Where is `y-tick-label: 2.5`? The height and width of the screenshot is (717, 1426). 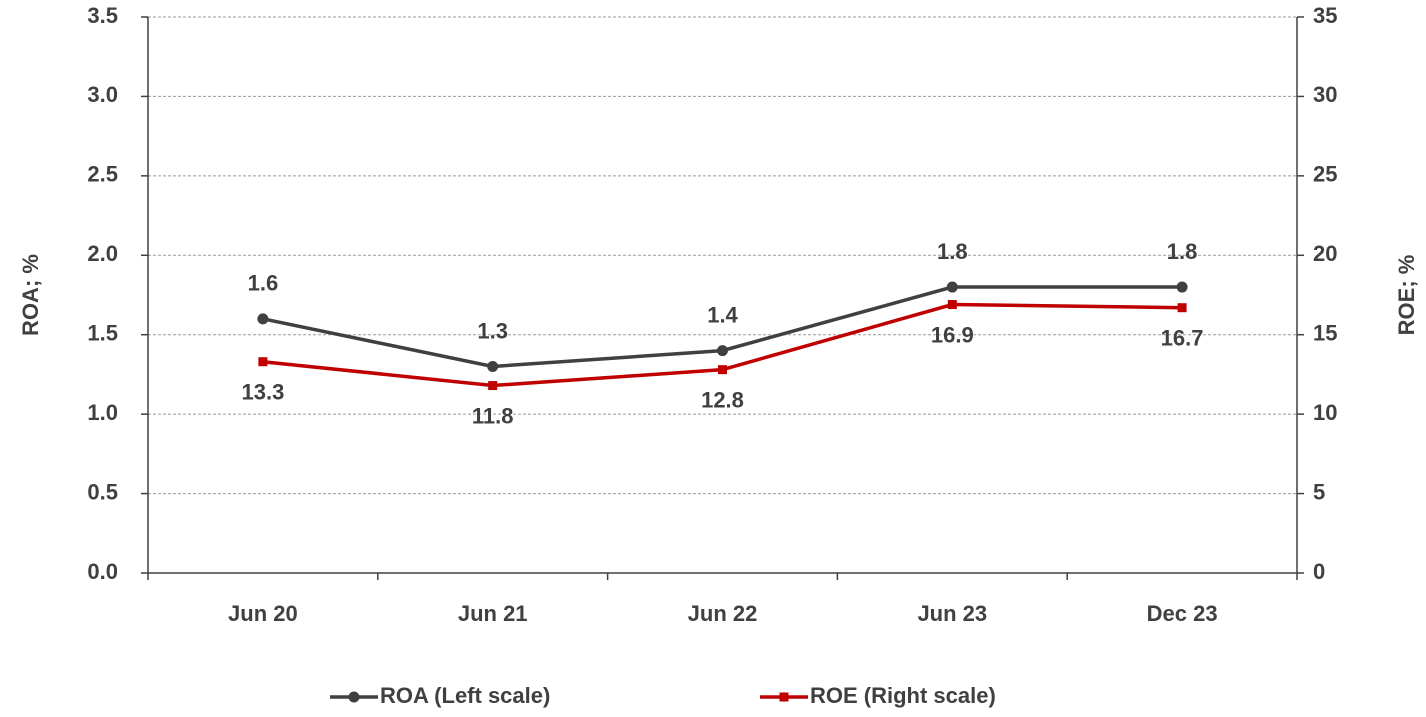
y-tick-label: 2.5 is located at coordinates (102, 174).